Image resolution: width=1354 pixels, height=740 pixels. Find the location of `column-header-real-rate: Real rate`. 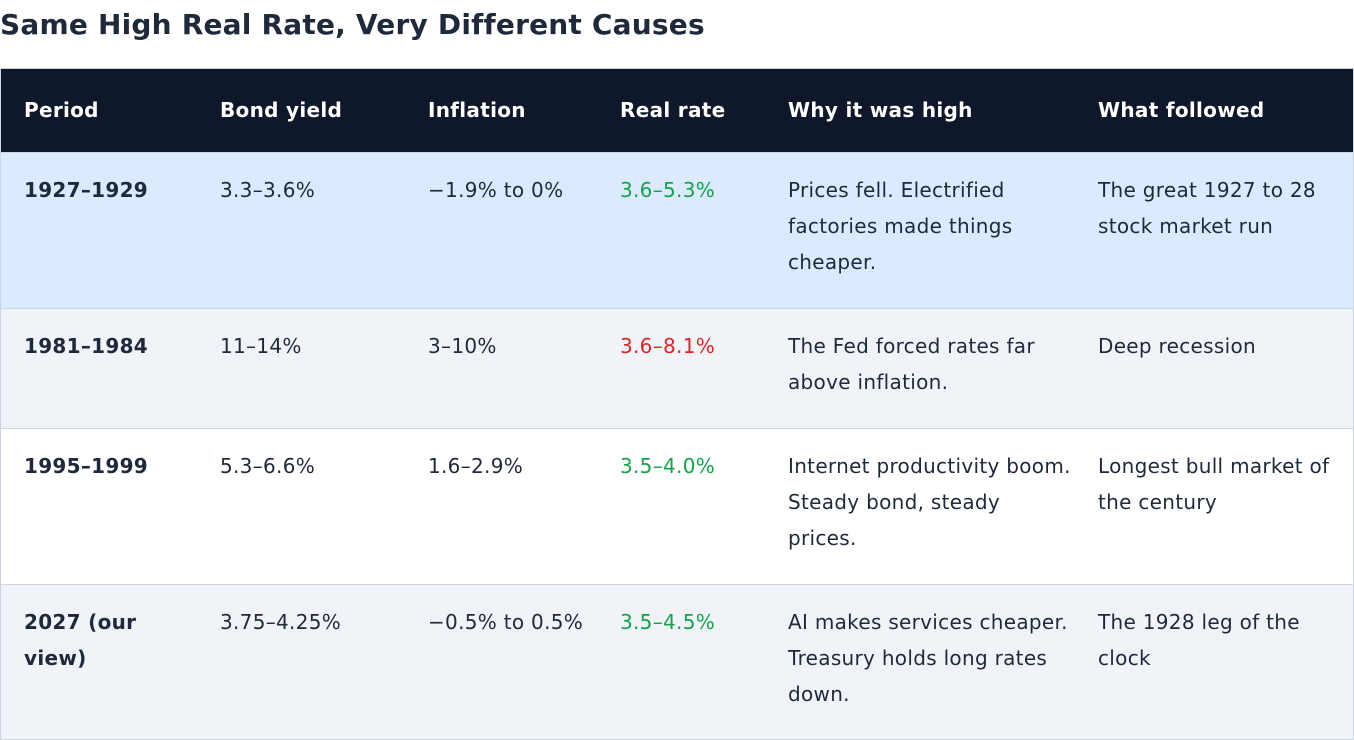

column-header-real-rate: Real rate is located at coordinates (673, 109).